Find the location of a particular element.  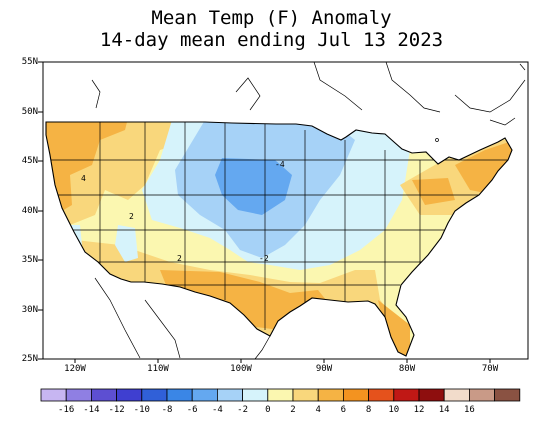

color-scale-label: -10 is located at coordinates (141, 410).